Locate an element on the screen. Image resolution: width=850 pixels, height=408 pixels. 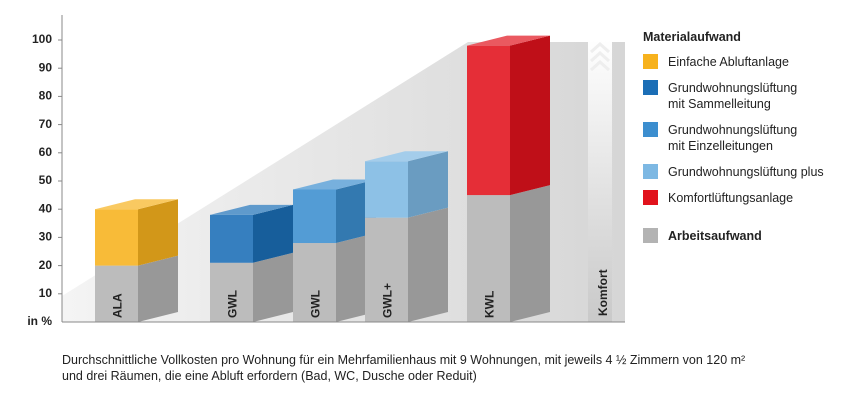
legend-item: Grundwohnungslüftung plus is located at coordinates (743, 172).